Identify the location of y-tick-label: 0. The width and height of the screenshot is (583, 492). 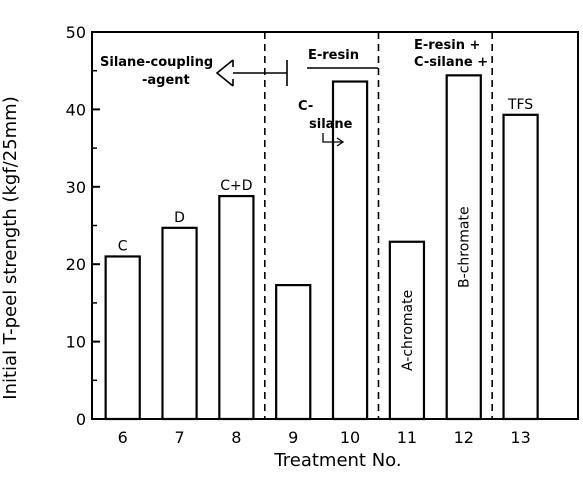
(81, 419).